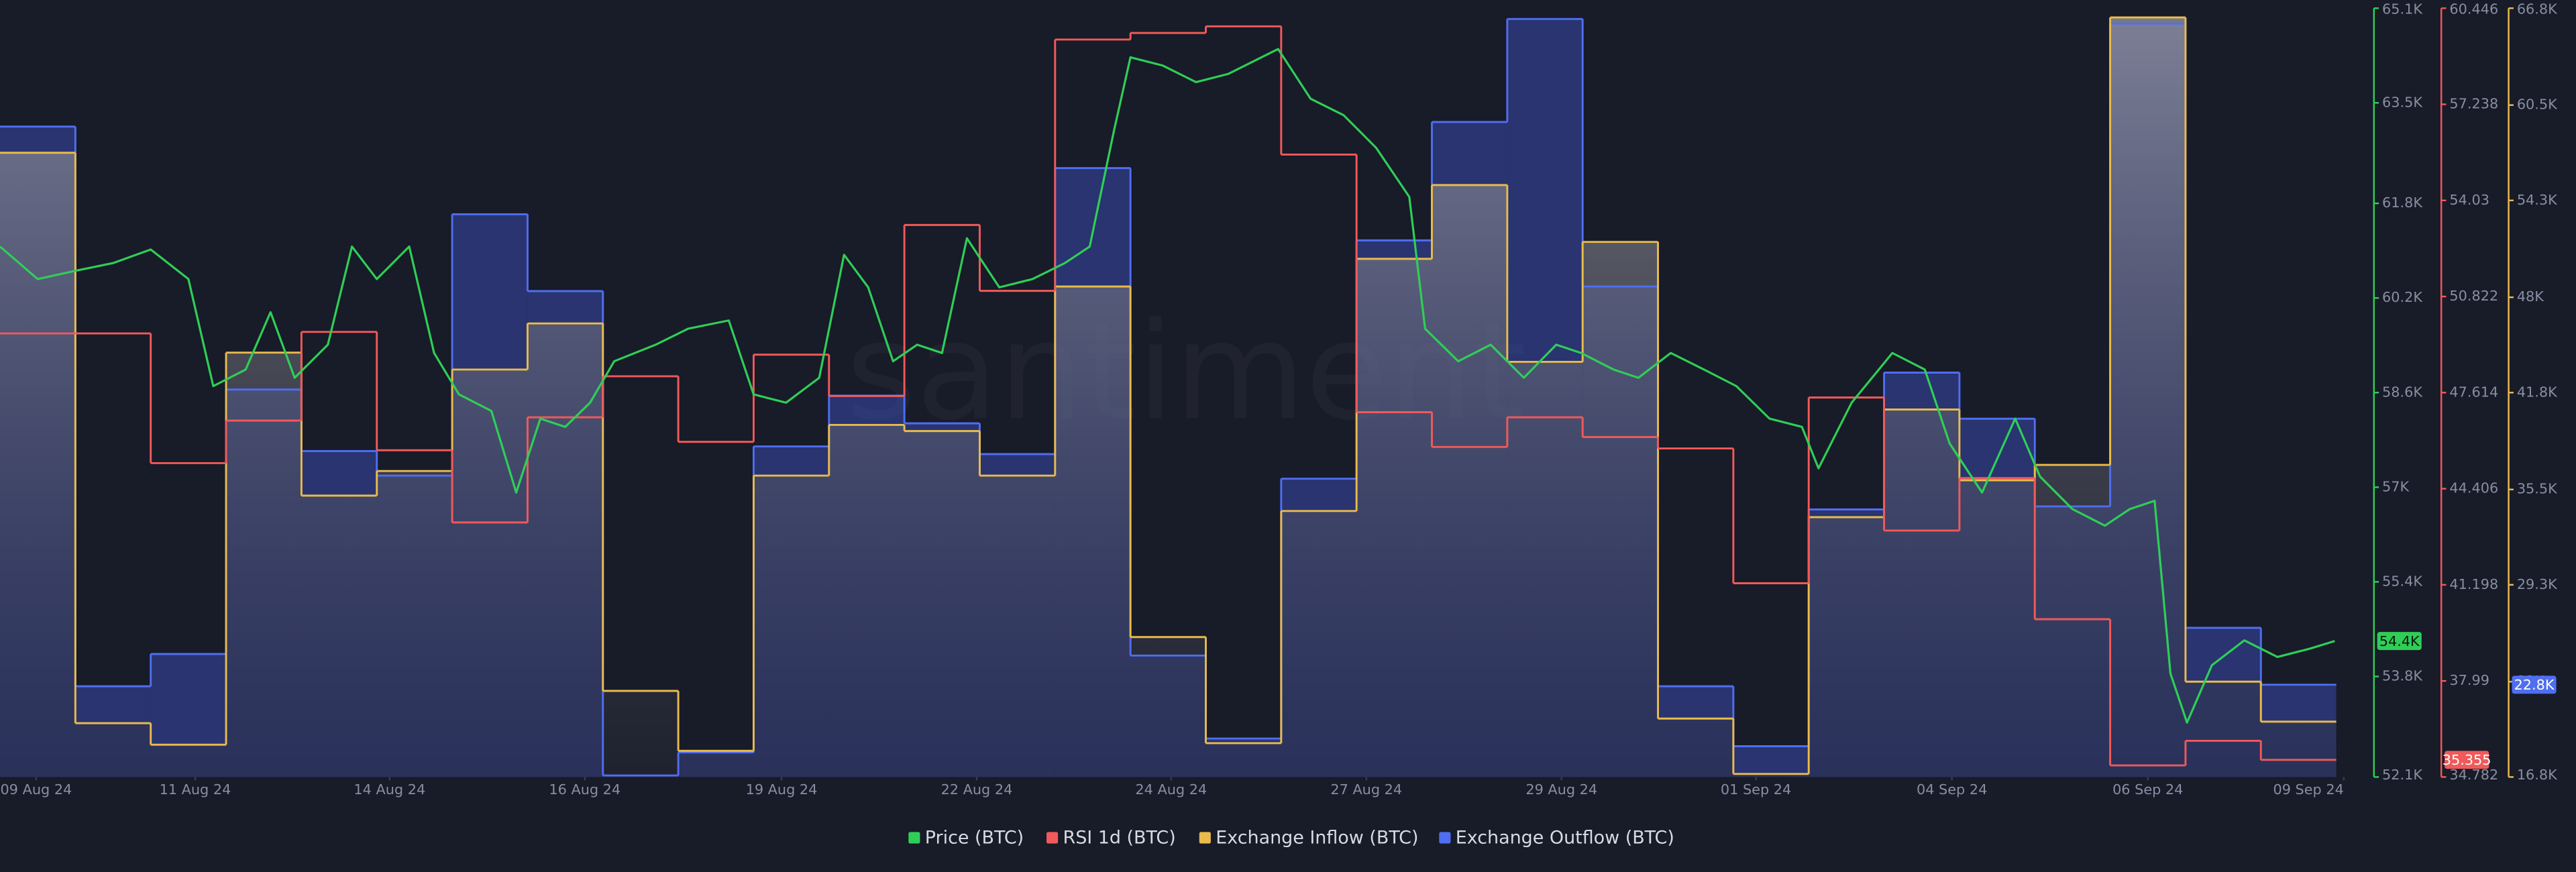  I want to click on legend-item: Price (BTC), so click(966, 839).